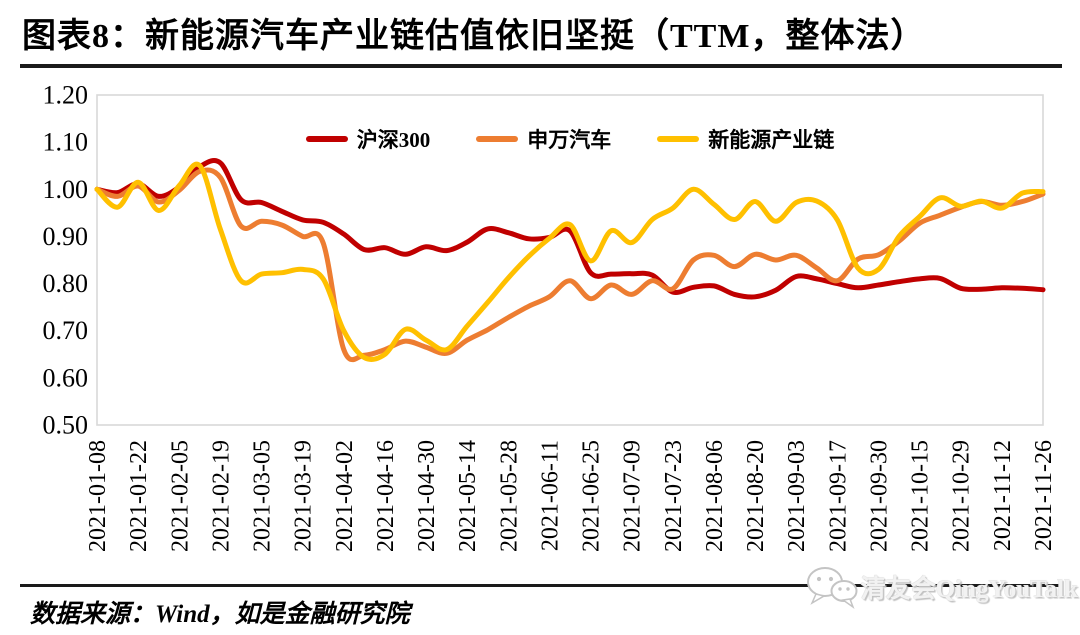  What do you see at coordinates (427, 496) in the screenshot?
I see `x-tick-label: 2021-04-30` at bounding box center [427, 496].